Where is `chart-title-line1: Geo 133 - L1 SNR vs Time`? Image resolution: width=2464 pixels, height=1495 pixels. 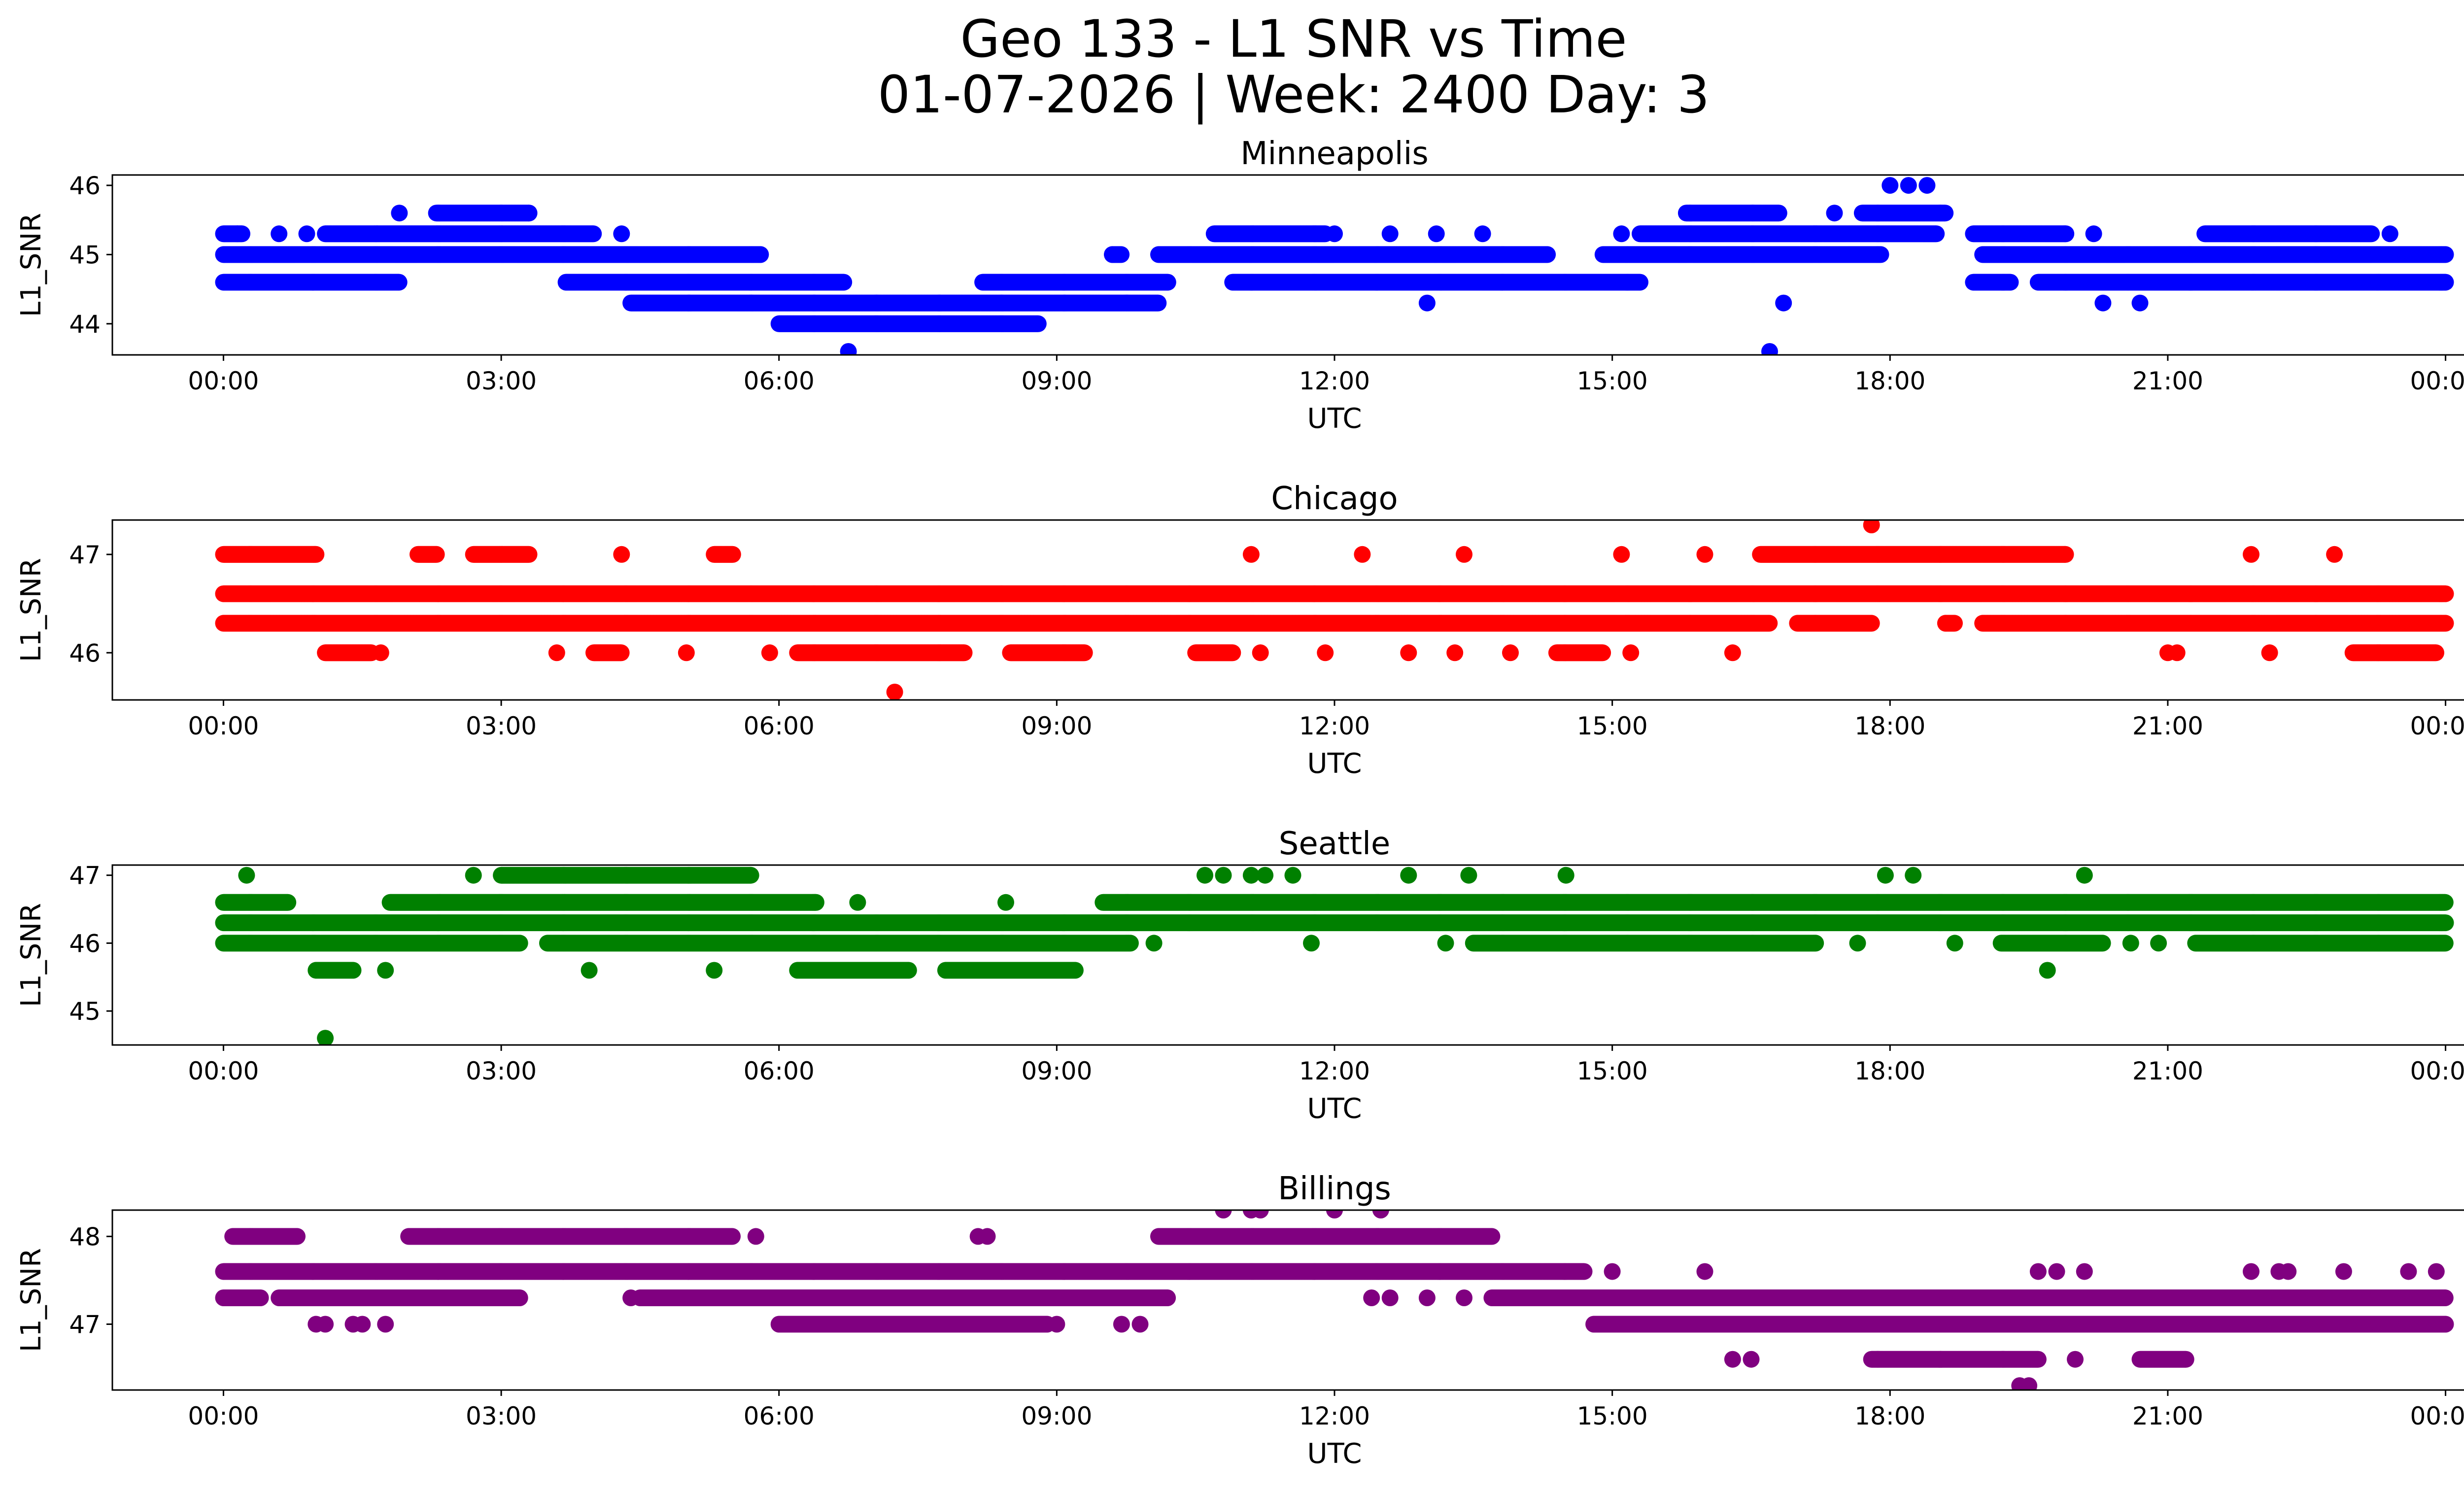
chart-title-line1: Geo 133 - L1 SNR vs Time is located at coordinates (1293, 39).